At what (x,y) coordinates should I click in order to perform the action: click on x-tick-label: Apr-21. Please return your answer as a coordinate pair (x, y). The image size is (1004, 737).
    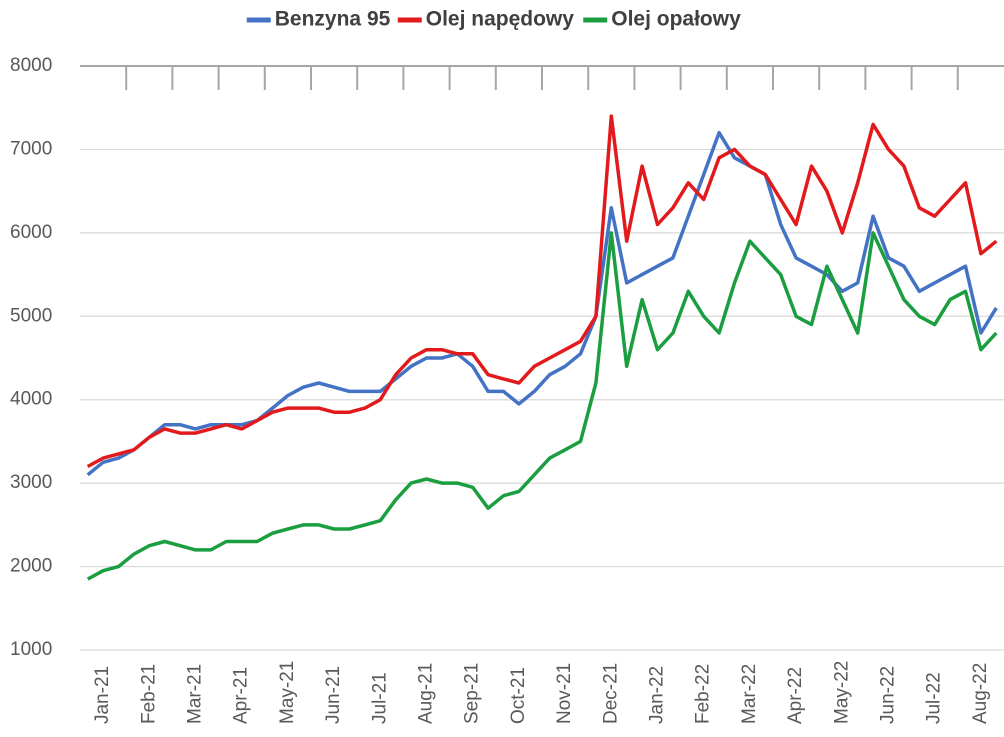
    Looking at the image, I should click on (241, 695).